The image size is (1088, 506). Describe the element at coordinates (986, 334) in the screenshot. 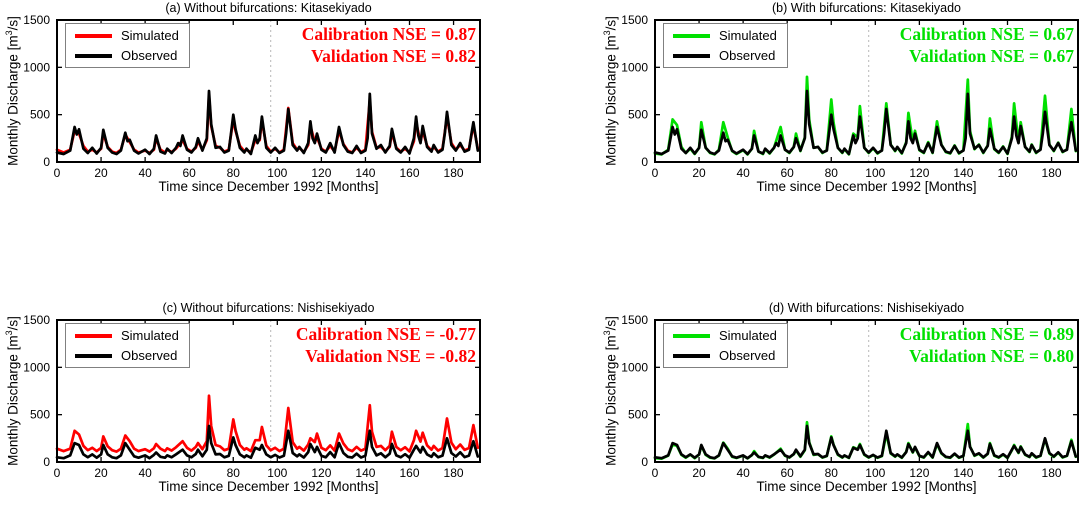

I see `calibration-nse-text: Calibration NSE = 0.89` at that location.